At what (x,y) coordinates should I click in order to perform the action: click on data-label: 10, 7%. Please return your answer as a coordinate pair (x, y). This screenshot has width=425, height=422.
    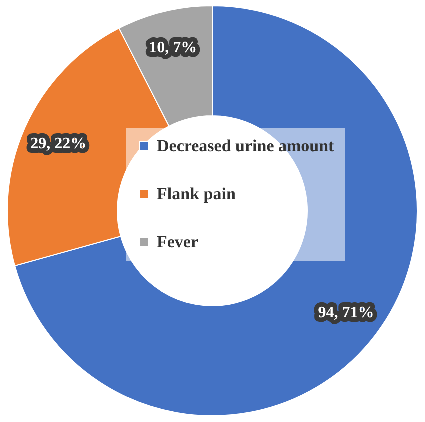
    Looking at the image, I should click on (173, 48).